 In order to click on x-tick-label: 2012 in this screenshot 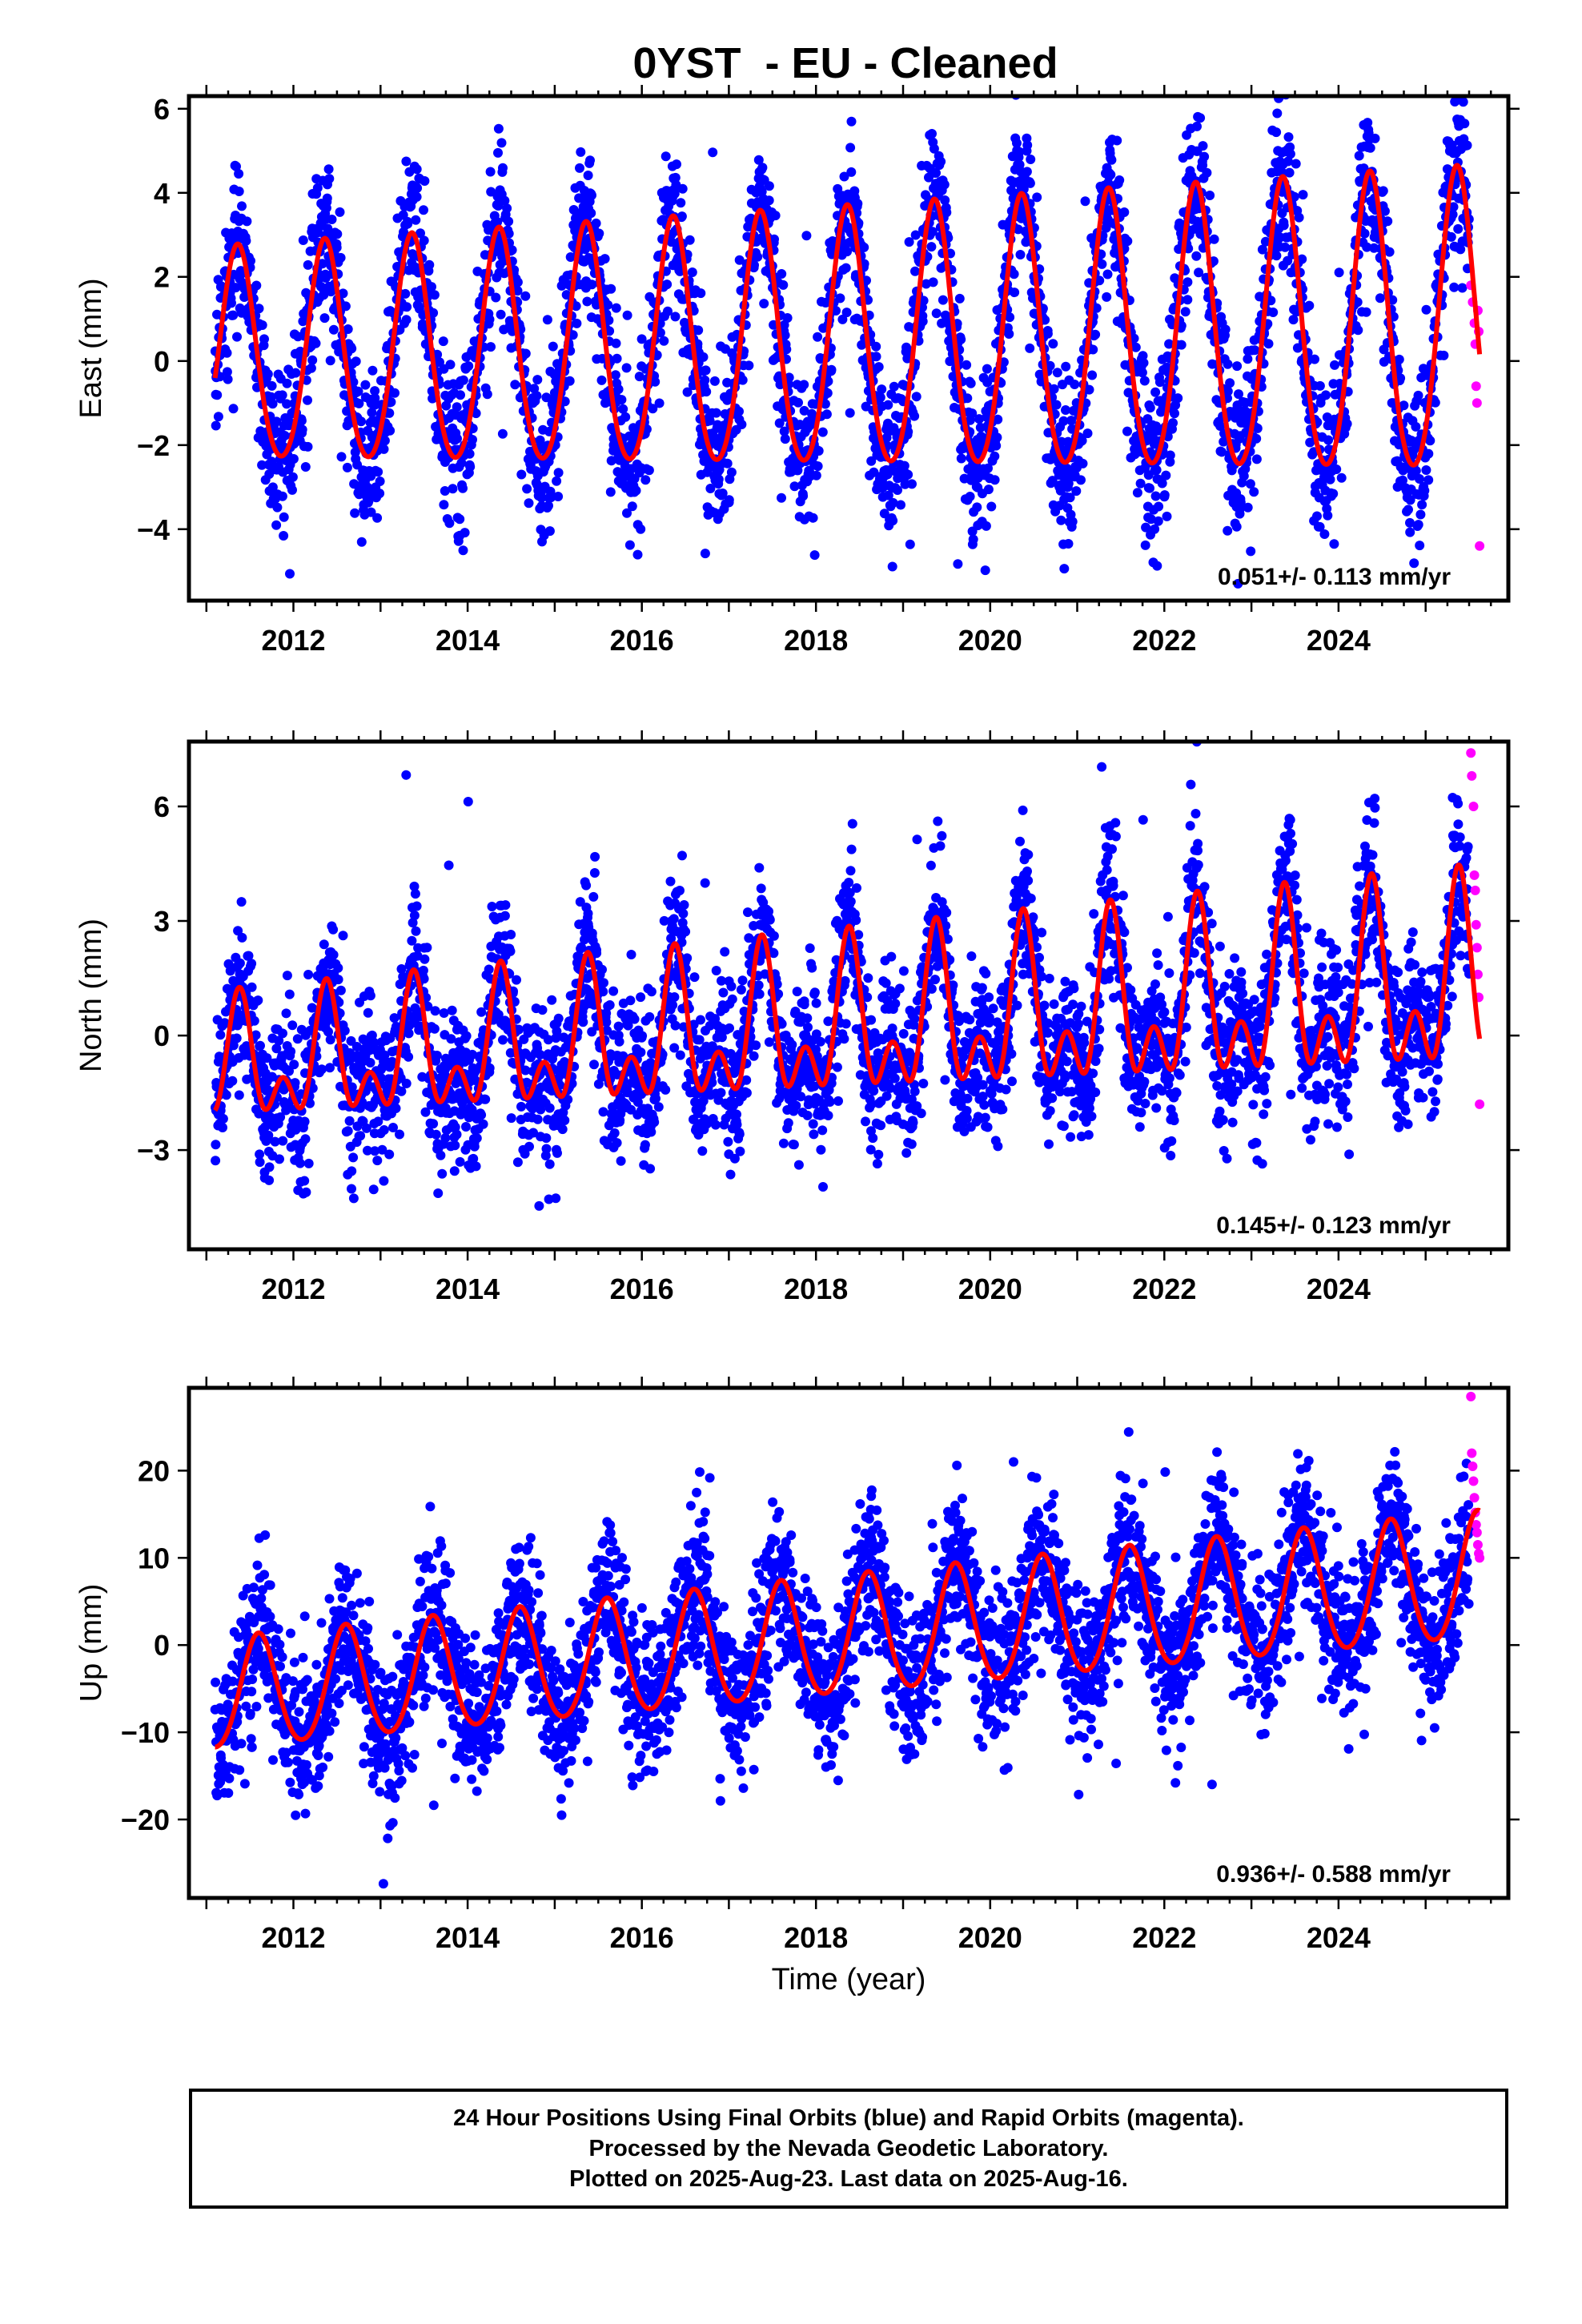, I will do `click(293, 640)`.